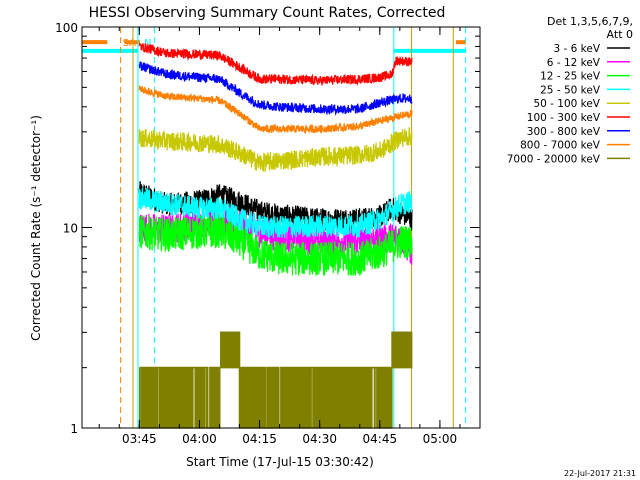 Image resolution: width=640 pixels, height=480 pixels. Describe the element at coordinates (590, 21) in the screenshot. I see `legend-header-line-1: Det 1,3,5,6,7,9,` at that location.